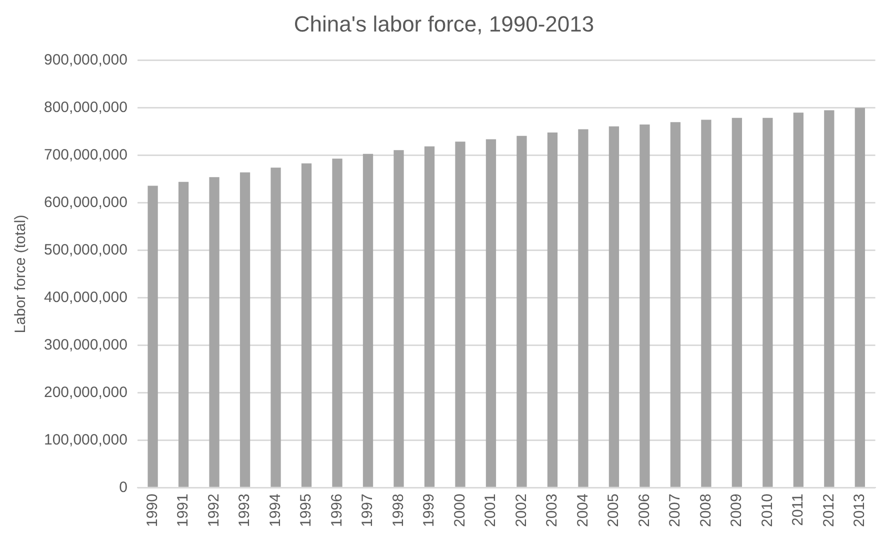 The height and width of the screenshot is (541, 892). What do you see at coordinates (583, 511) in the screenshot?
I see `x-tick-label: 2004` at bounding box center [583, 511].